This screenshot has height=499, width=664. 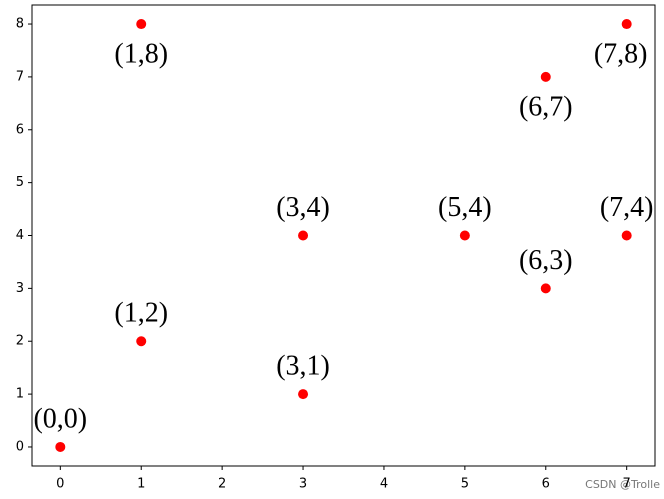 What do you see at coordinates (20, 129) in the screenshot?
I see `y-tick-label: 6` at bounding box center [20, 129].